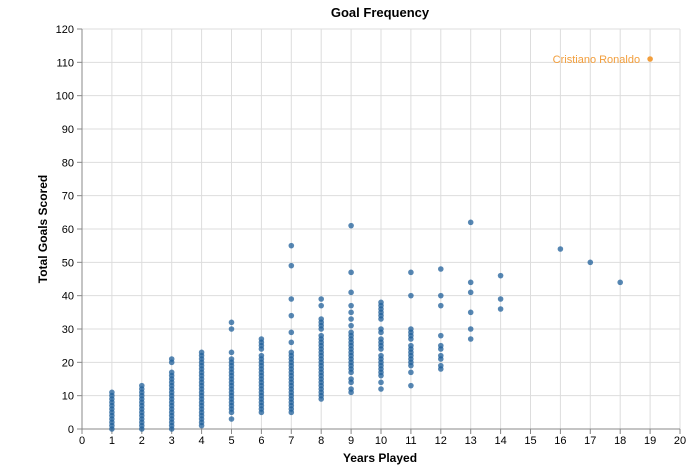 The image size is (686, 469). Describe the element at coordinates (321, 441) in the screenshot. I see `x-tick-label: 8` at that location.